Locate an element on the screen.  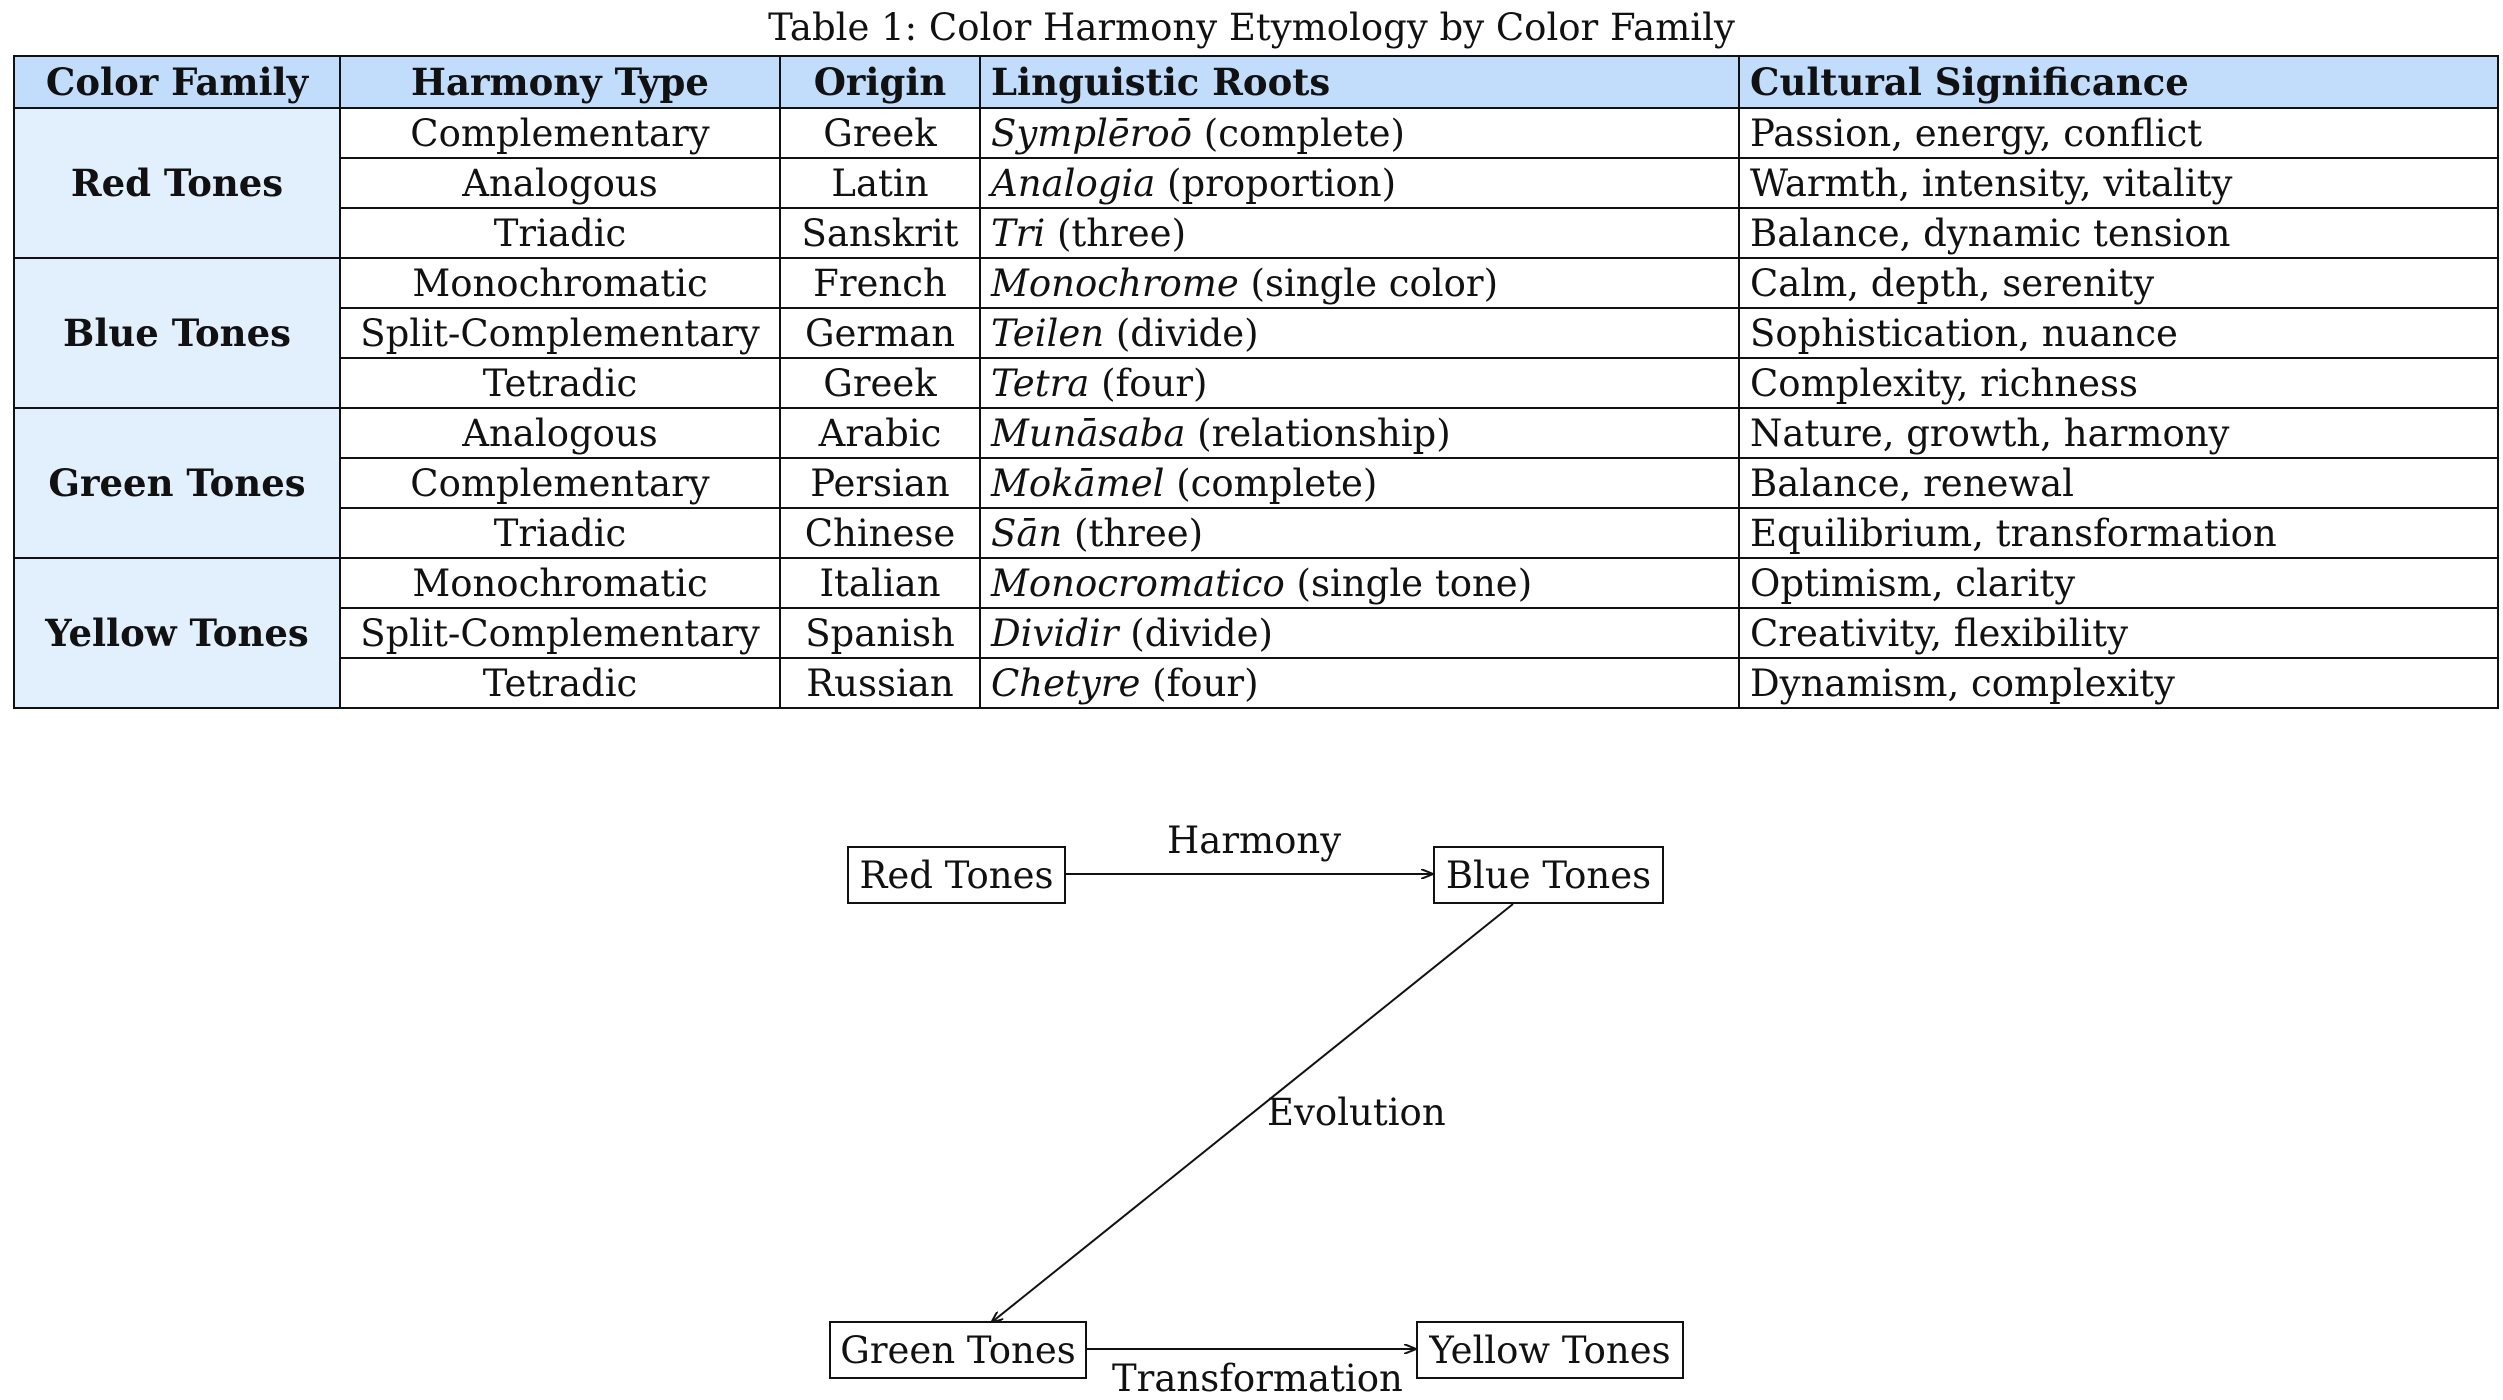
root-term: Sān is located at coordinates (1027, 533).